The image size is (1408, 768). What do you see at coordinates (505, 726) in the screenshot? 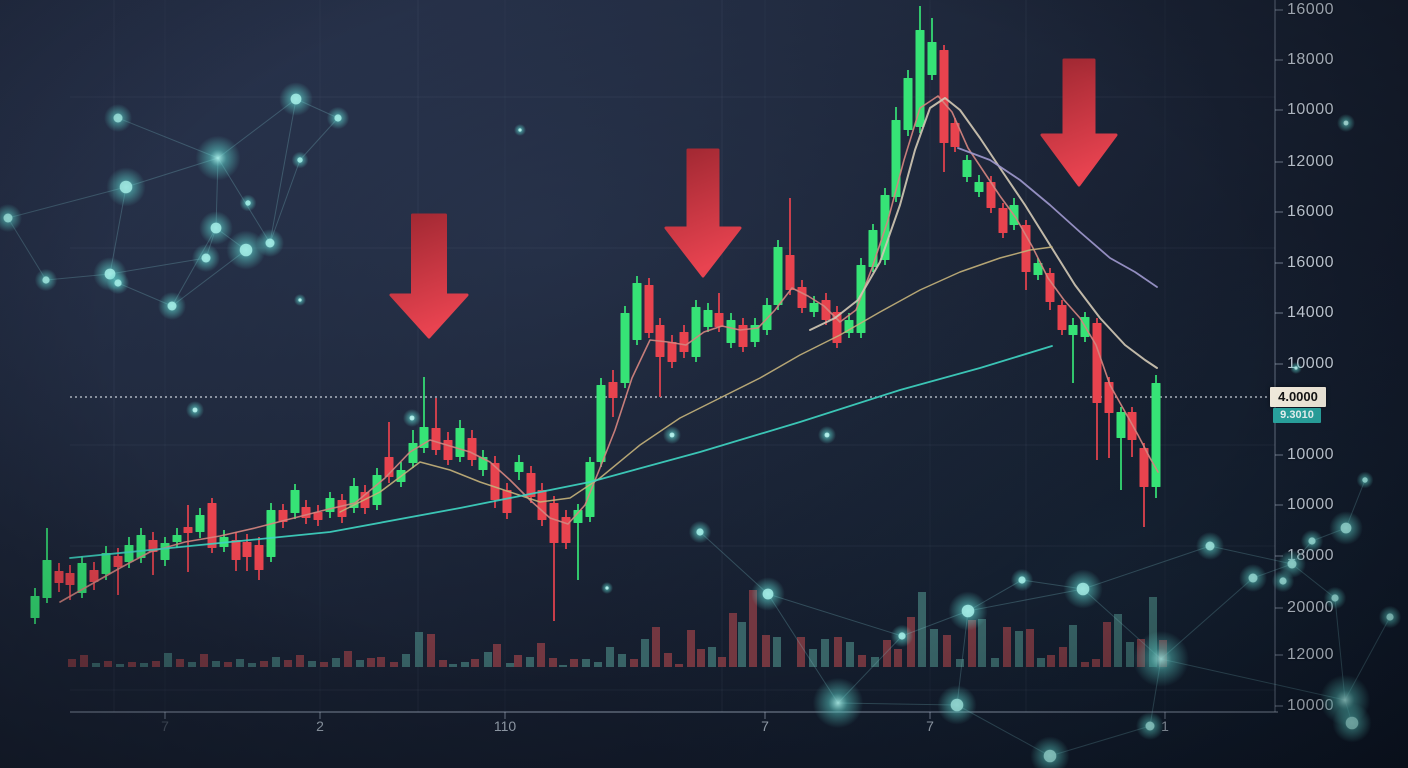
I see `time-axis-label: 110` at bounding box center [505, 726].